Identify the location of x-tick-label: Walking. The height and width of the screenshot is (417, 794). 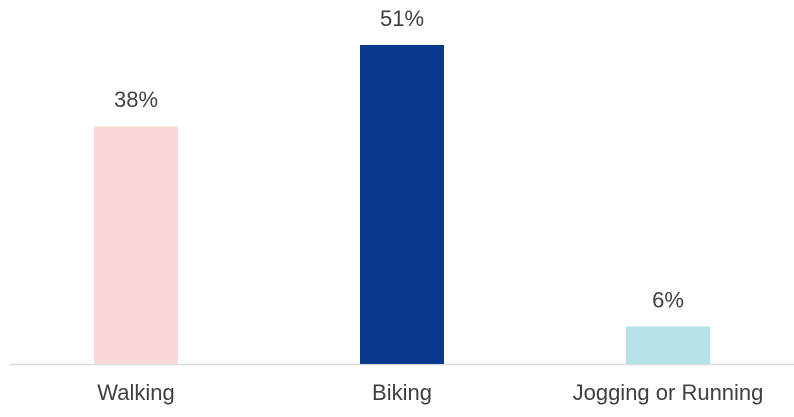
(135, 392).